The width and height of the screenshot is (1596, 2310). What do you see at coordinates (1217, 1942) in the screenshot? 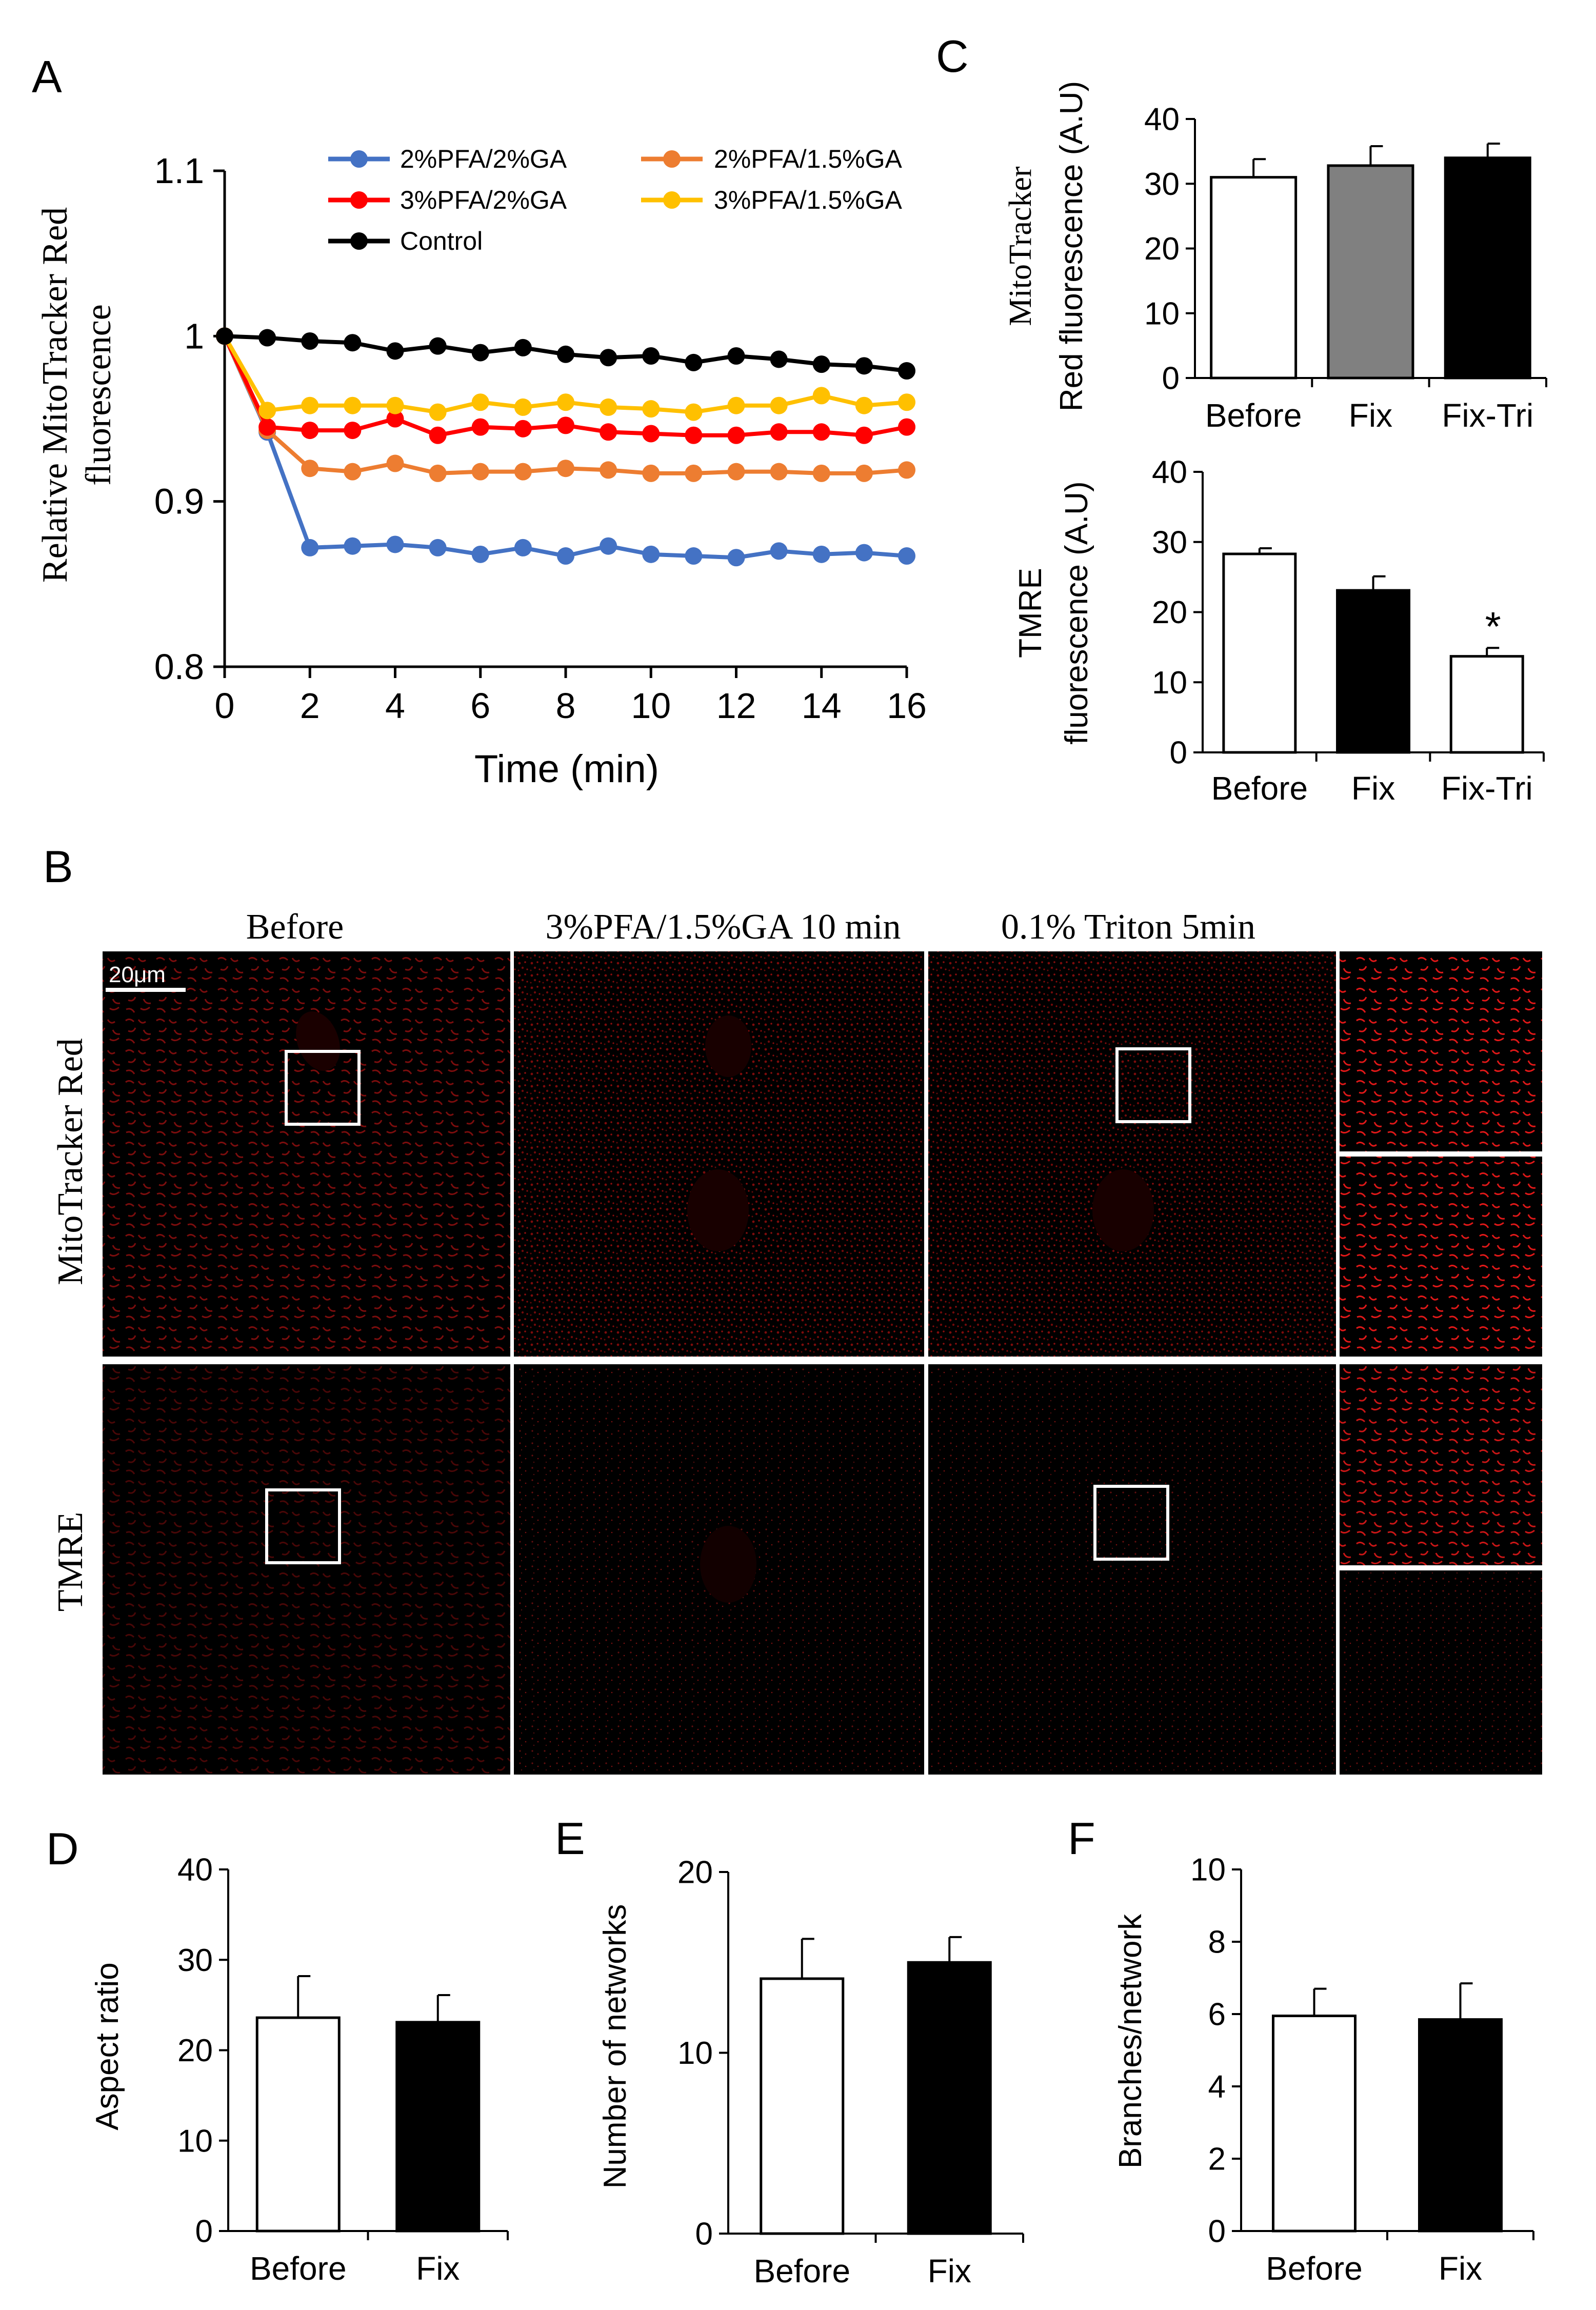
I see `y-tick-label: 8` at bounding box center [1217, 1942].